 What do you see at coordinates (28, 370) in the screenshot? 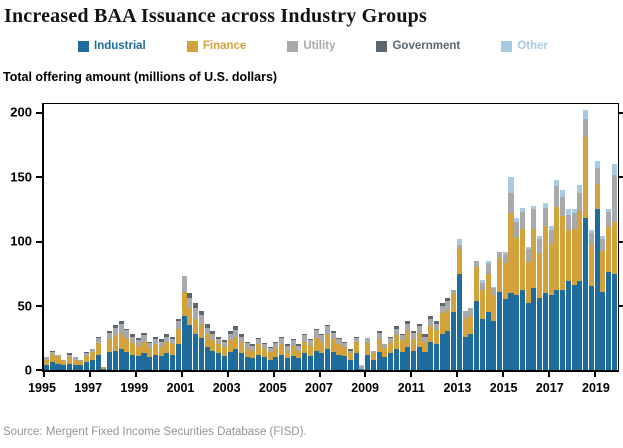
I see `y-axis-tick-label: 0` at bounding box center [28, 370].